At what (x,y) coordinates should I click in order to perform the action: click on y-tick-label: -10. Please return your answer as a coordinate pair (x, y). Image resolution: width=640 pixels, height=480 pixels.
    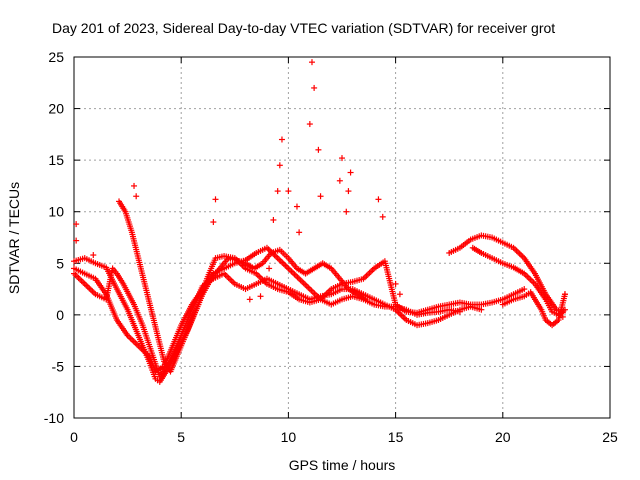
    Looking at the image, I should click on (54, 418).